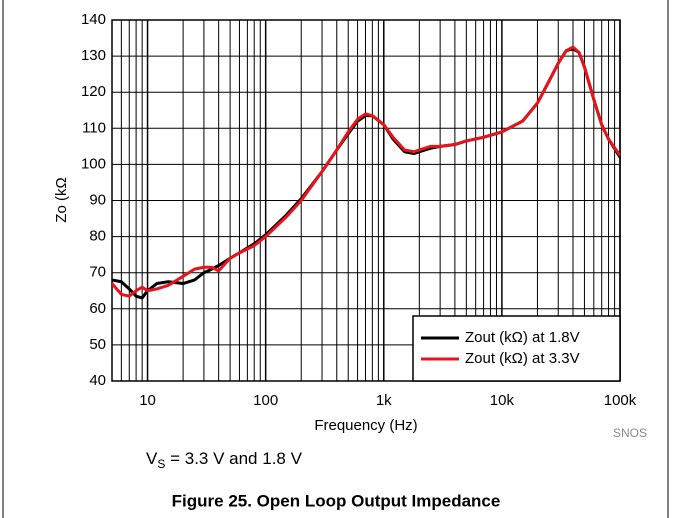 The width and height of the screenshot is (673, 518). What do you see at coordinates (384, 400) in the screenshot?
I see `x-tick-label: 1k` at bounding box center [384, 400].